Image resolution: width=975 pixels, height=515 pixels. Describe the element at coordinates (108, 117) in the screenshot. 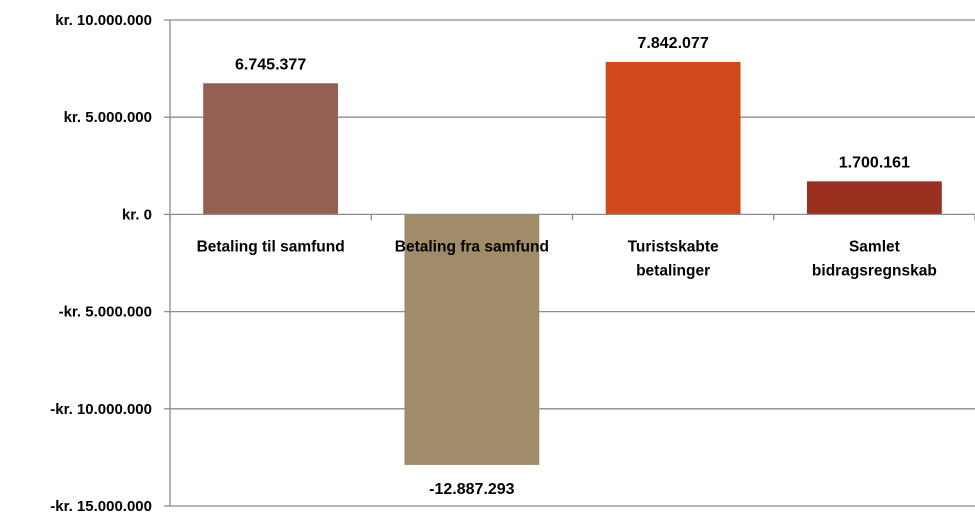

I see `y-tick-label: kr. 5.000.000` at that location.